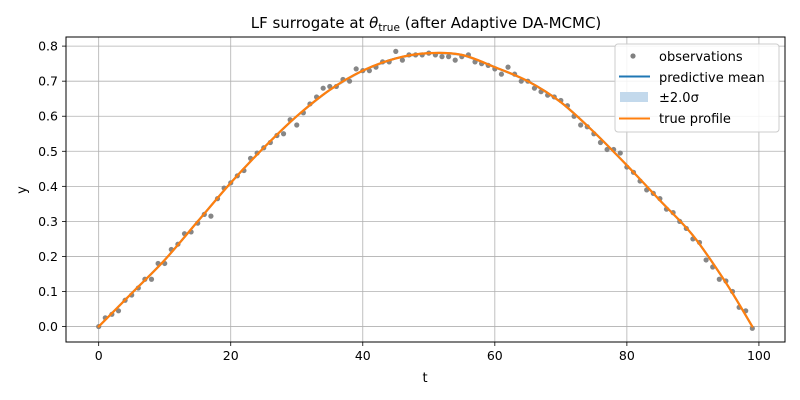 This screenshot has width=800, height=400. Describe the element at coordinates (99, 355) in the screenshot. I see `x-tick-label: 0` at that location.